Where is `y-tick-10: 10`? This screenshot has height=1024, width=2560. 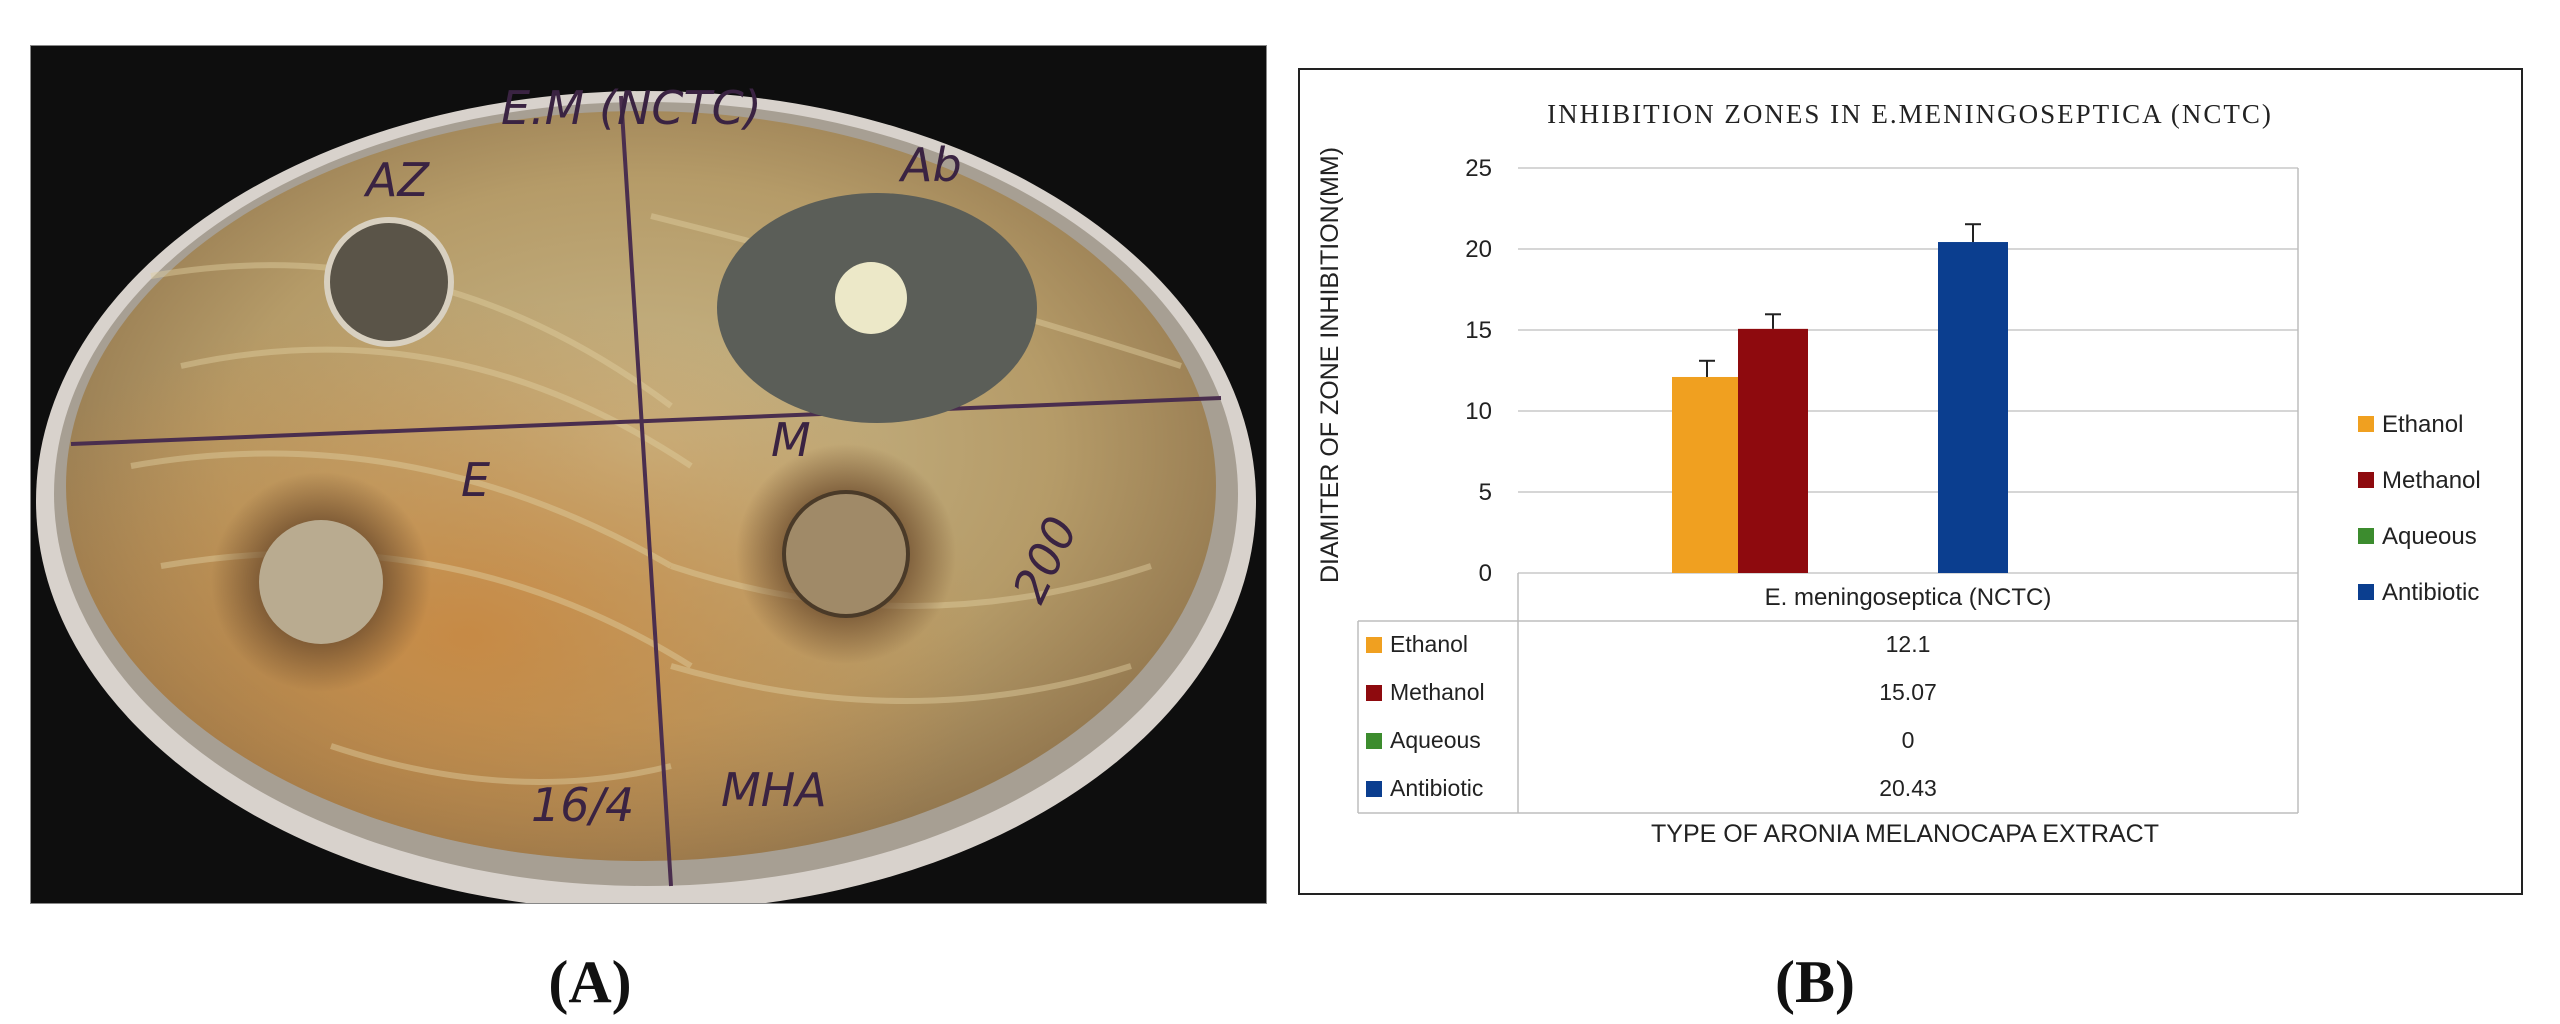
y-tick-10: 10 is located at coordinates (1478, 411).